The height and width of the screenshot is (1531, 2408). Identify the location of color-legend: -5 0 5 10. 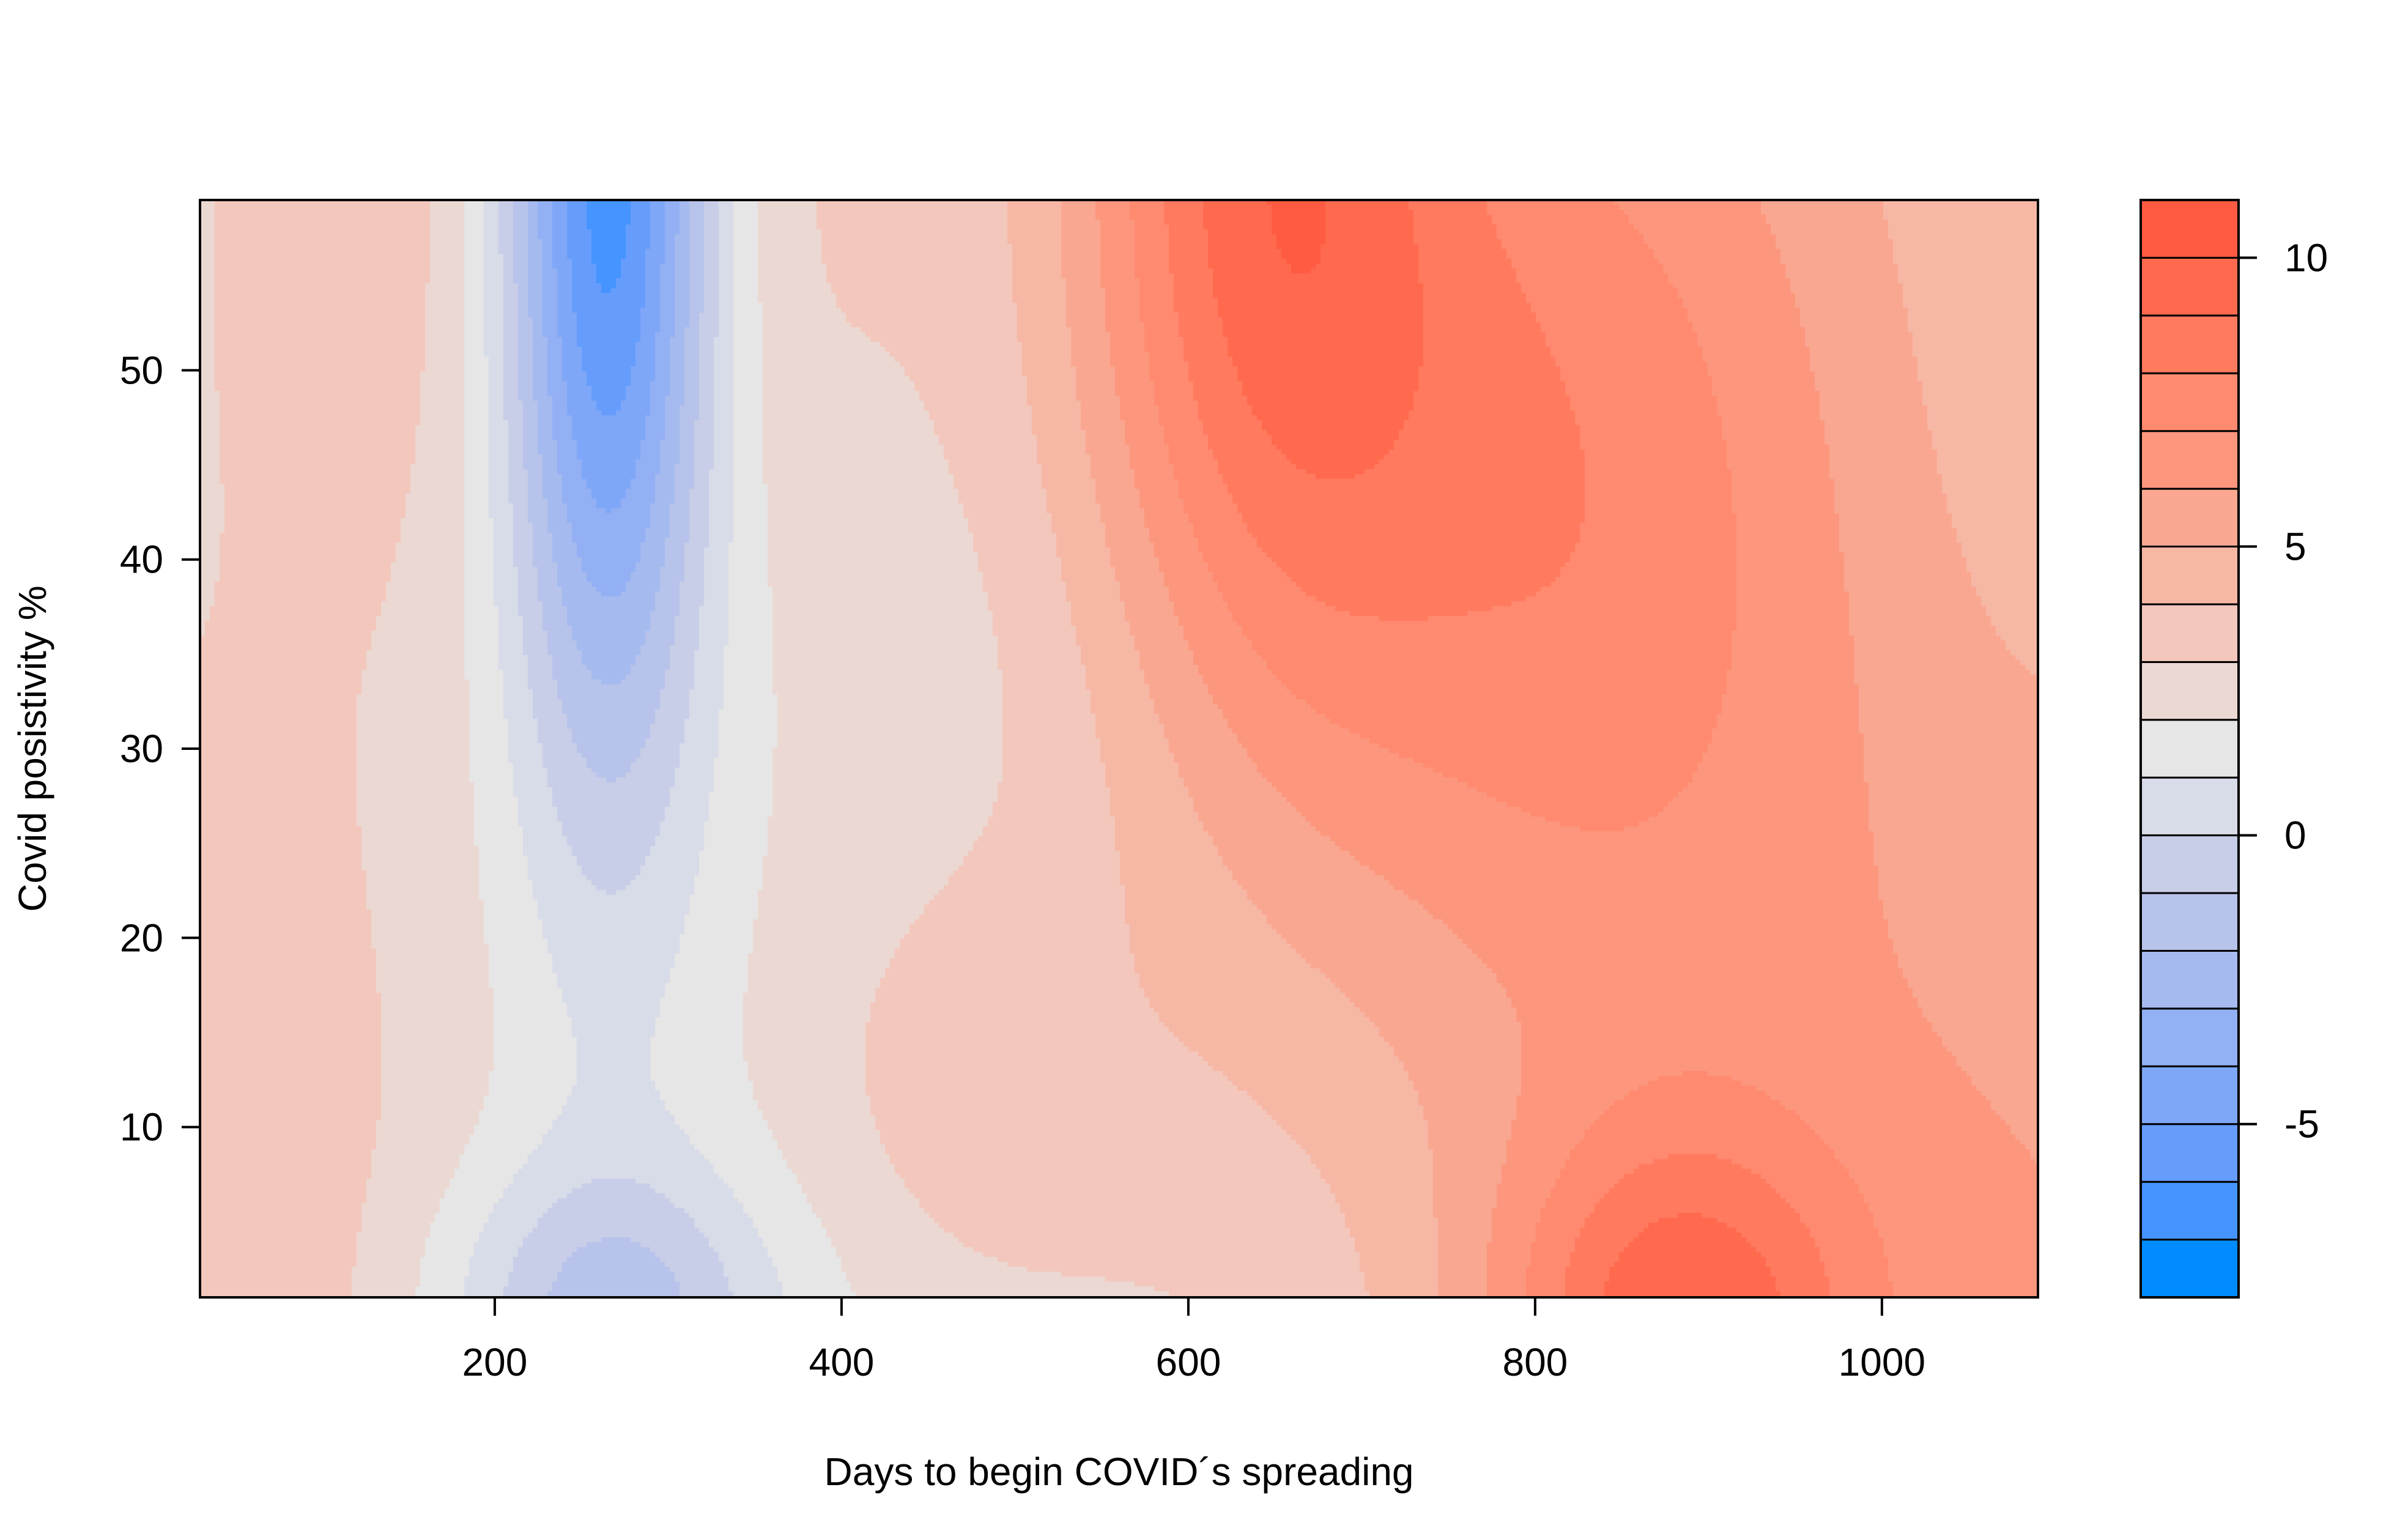
(2233, 749).